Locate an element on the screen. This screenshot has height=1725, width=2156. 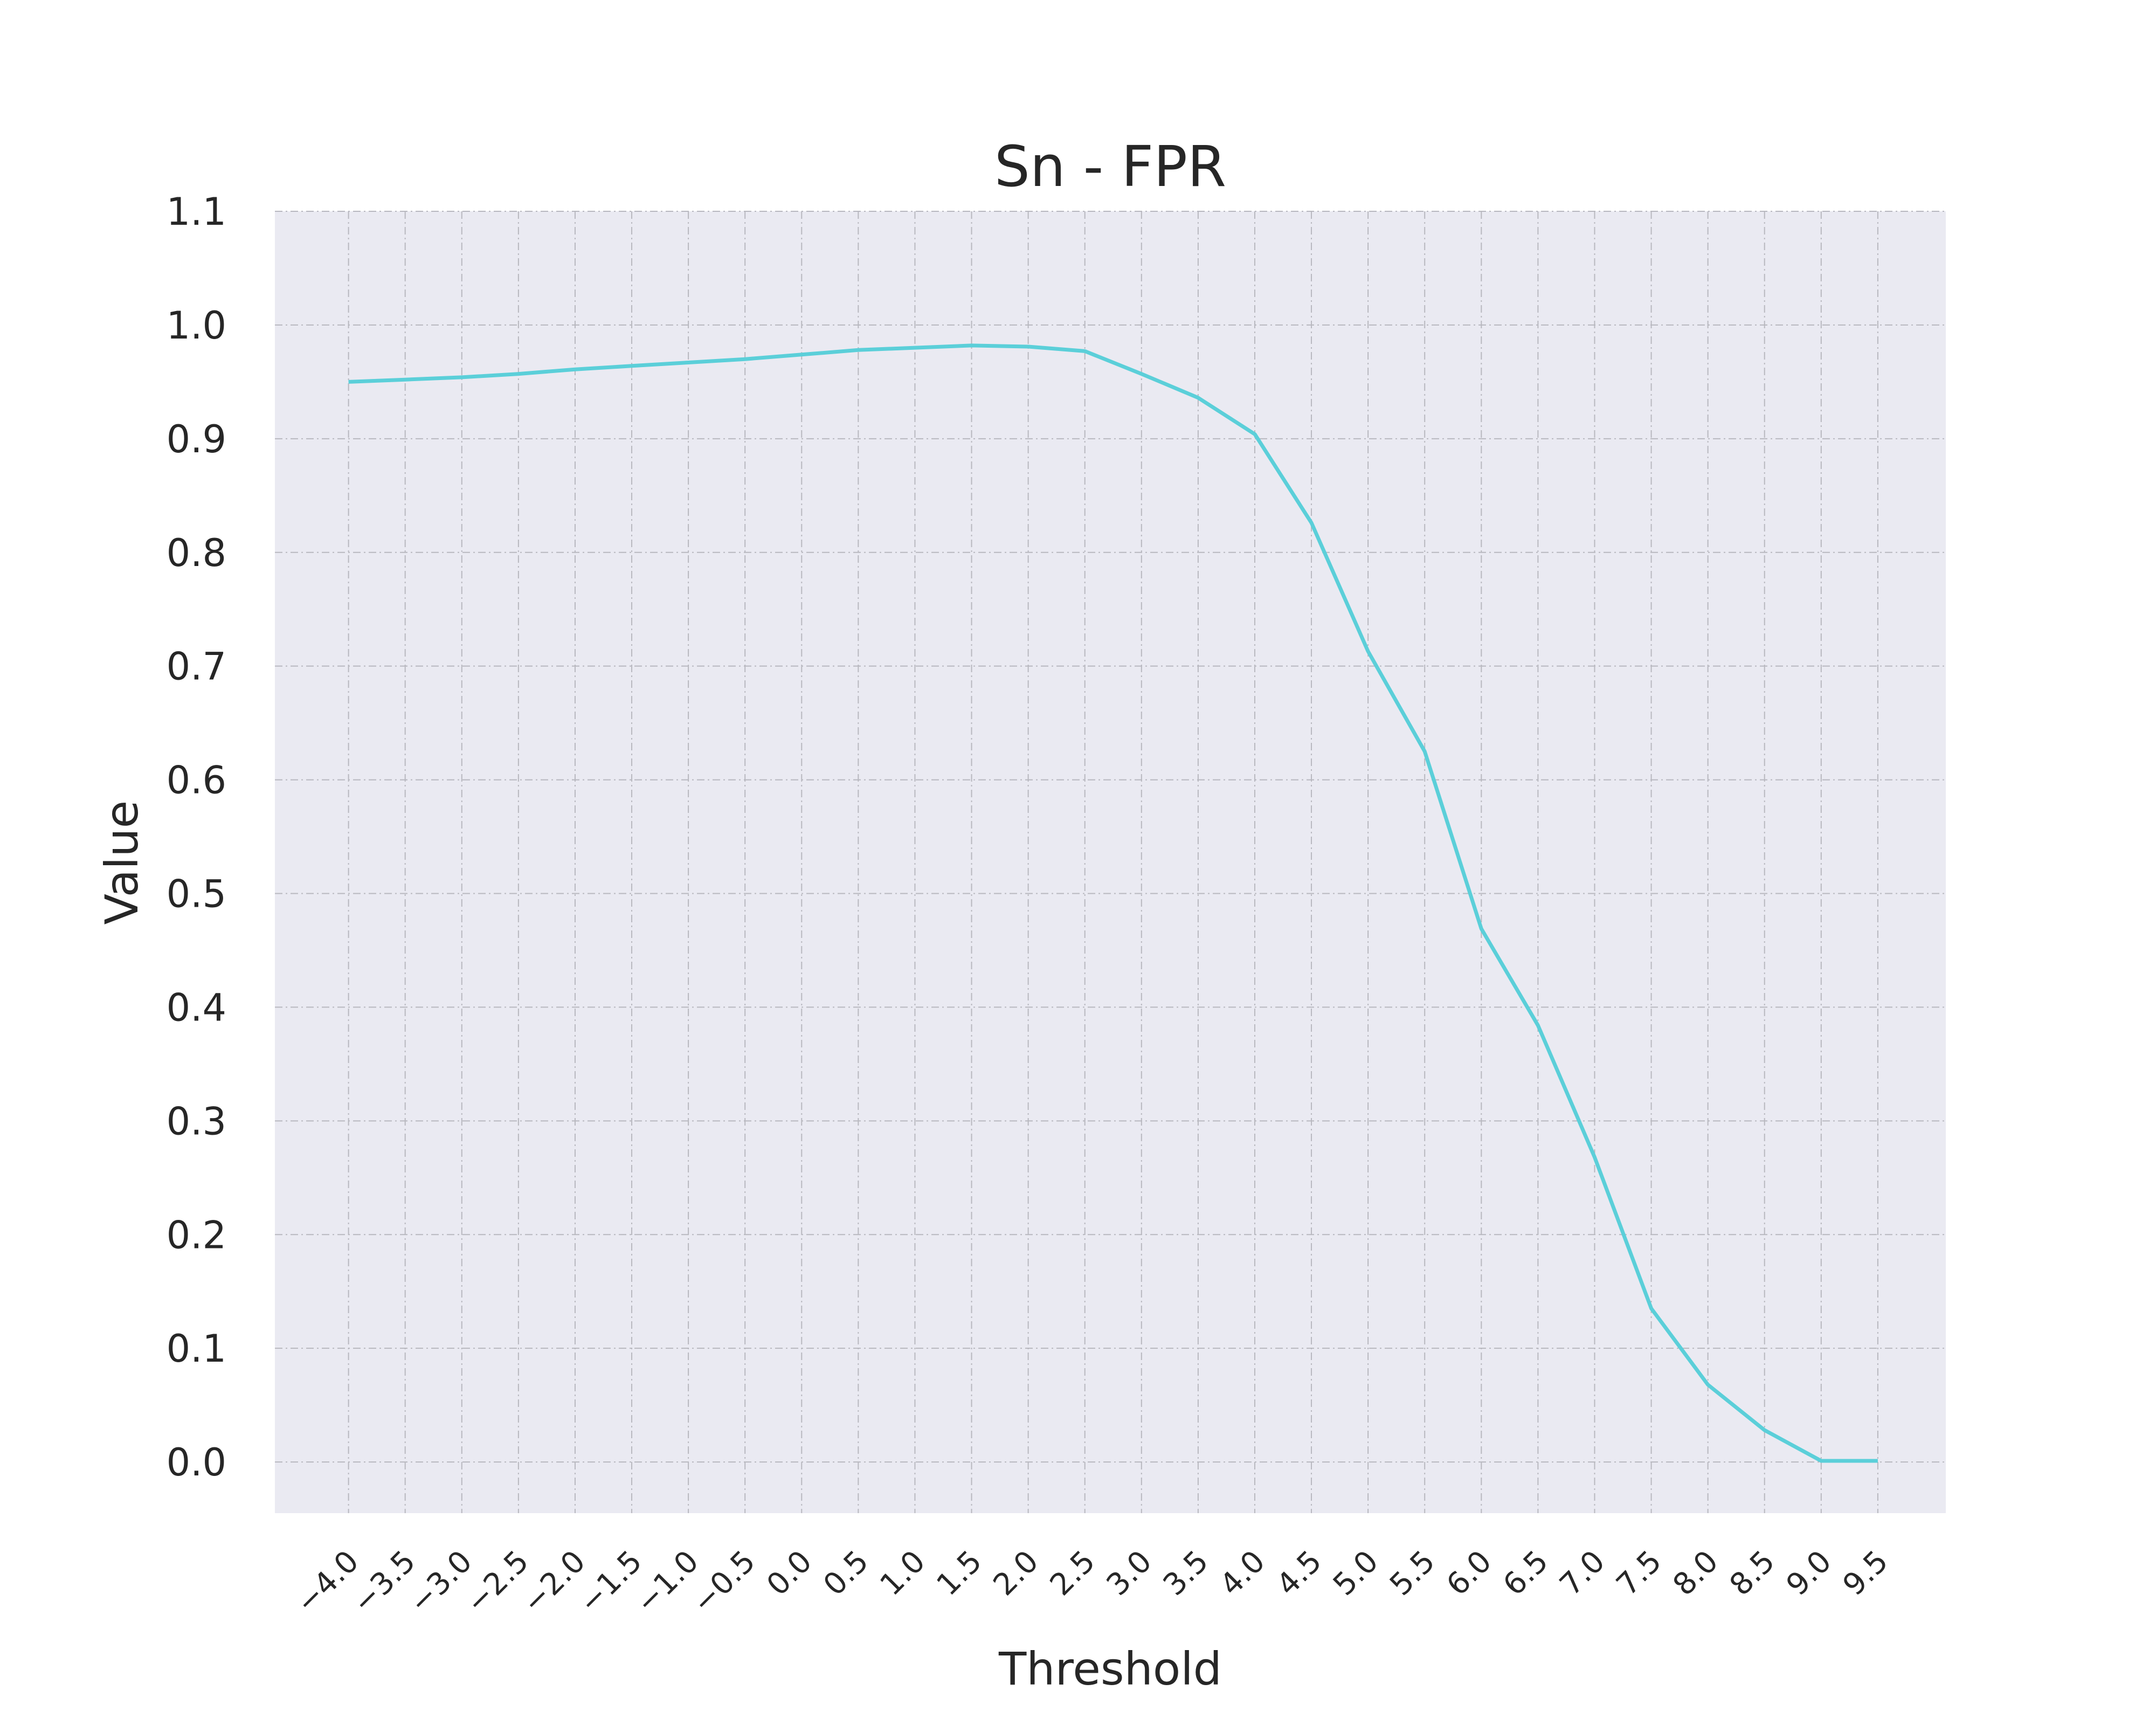
y-tick-label: 1.1 is located at coordinates (196, 212).